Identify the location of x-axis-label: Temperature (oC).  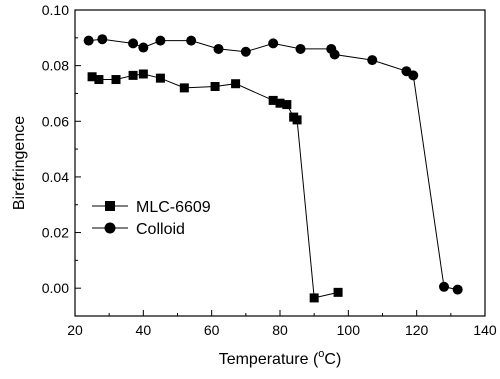
(280, 358).